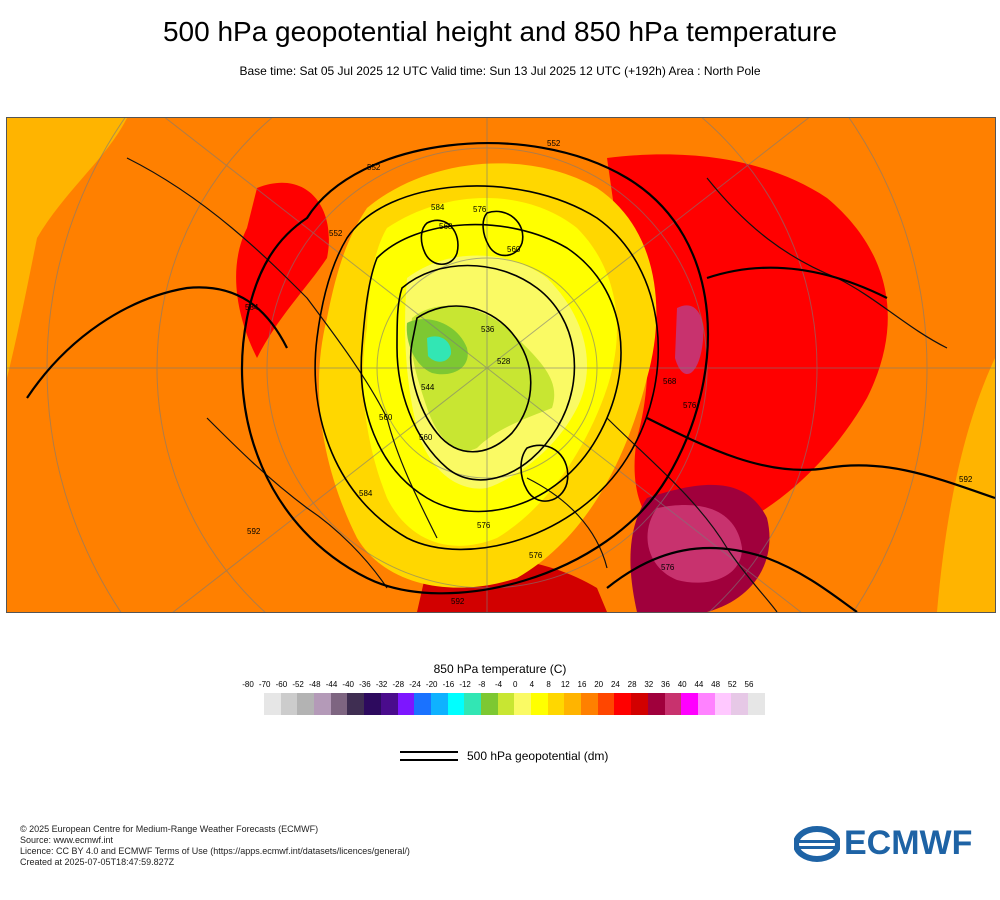 This screenshot has width=1000, height=900. What do you see at coordinates (632, 684) in the screenshot?
I see `legend-tick-label: 28` at bounding box center [632, 684].